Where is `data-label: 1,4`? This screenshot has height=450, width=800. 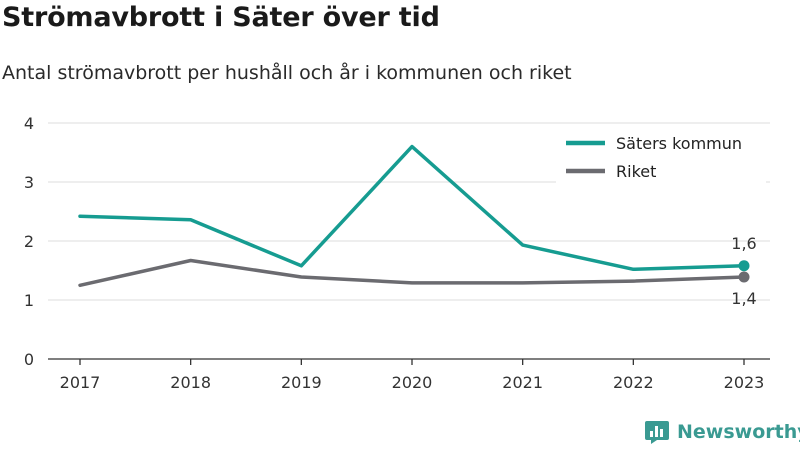 data-label: 1,4 is located at coordinates (743, 298).